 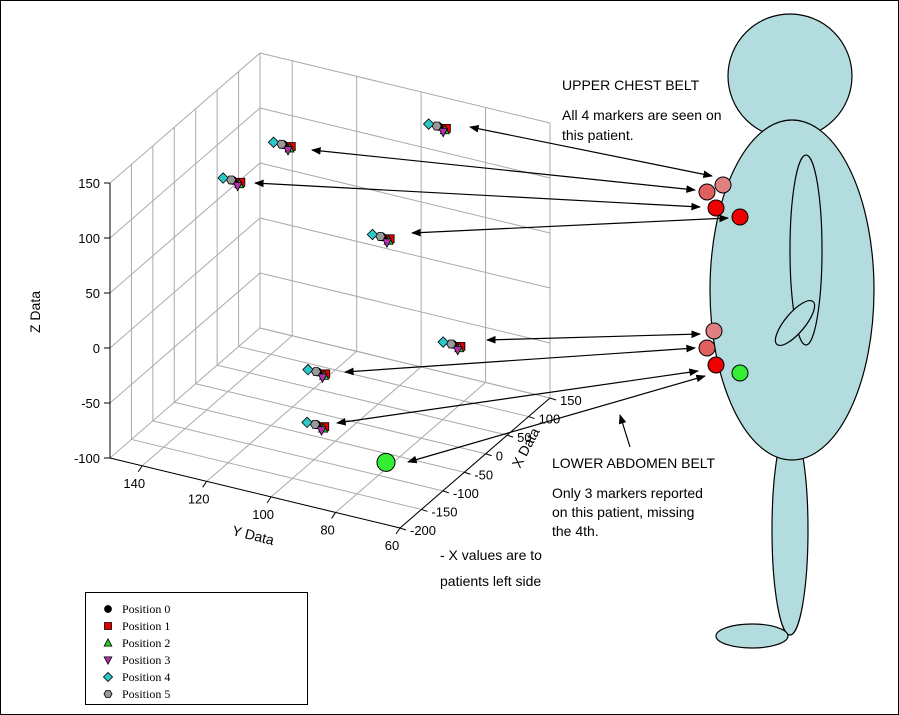 I want to click on x-tick-label: -100, so click(x=466, y=493).